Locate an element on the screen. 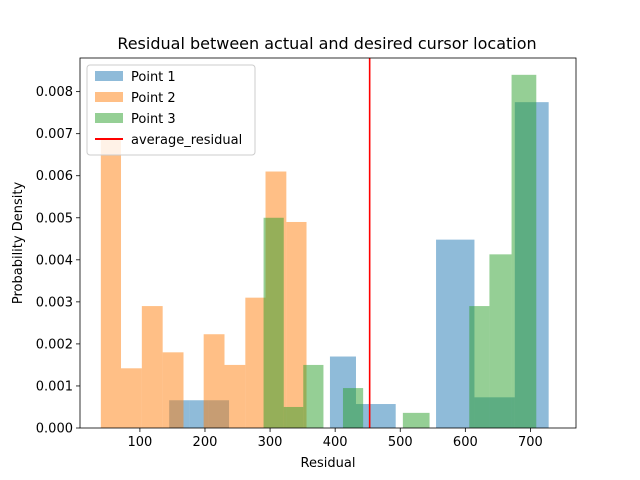 Image resolution: width=640 pixels, height=480 pixels. y-tick-label: 0.001 is located at coordinates (54, 386).